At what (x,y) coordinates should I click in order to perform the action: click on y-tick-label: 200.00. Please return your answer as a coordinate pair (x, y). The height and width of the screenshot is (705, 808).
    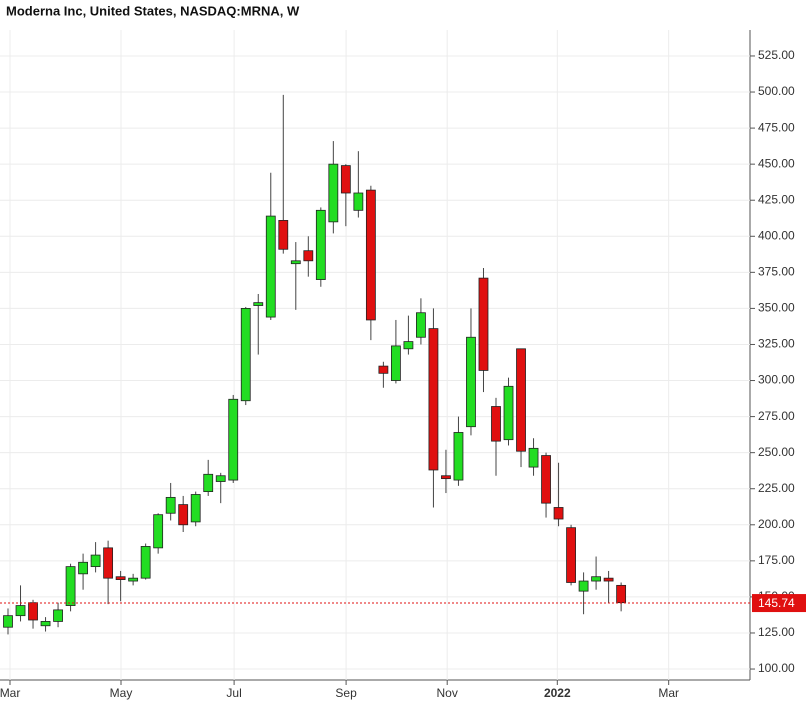
    Looking at the image, I should click on (776, 524).